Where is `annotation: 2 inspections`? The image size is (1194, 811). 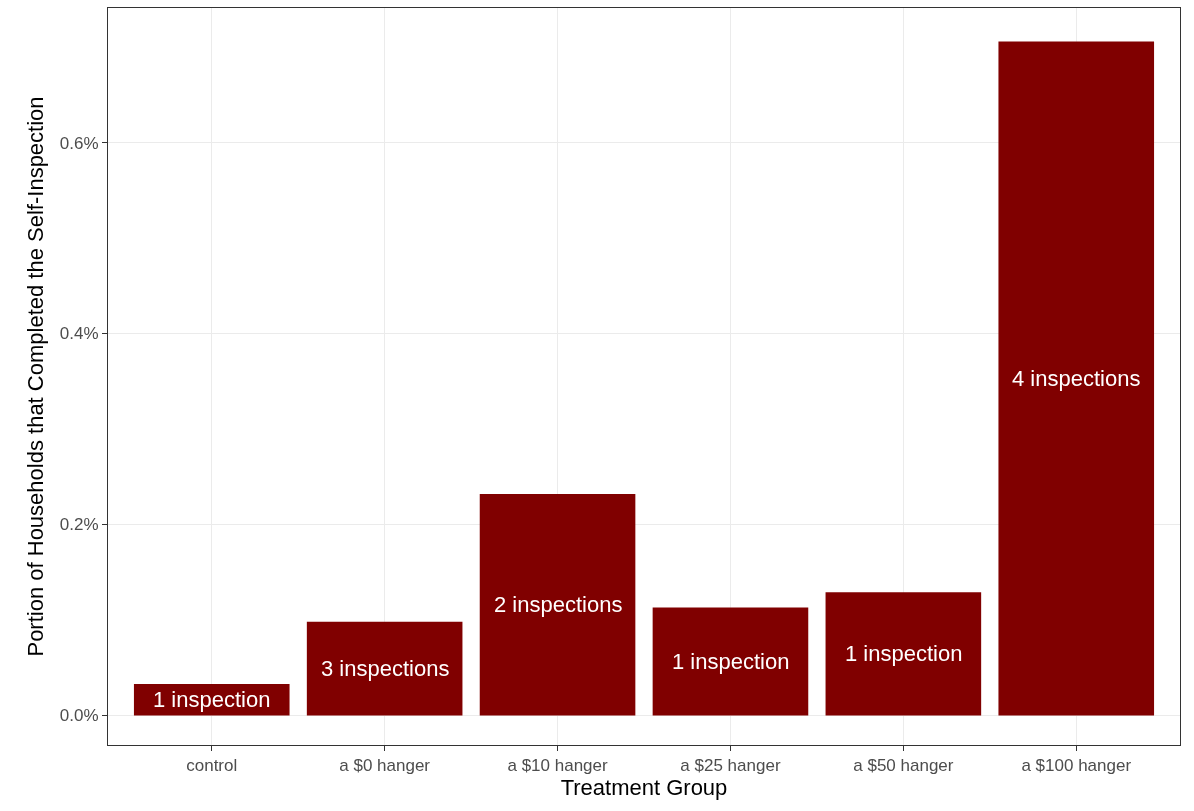 annotation: 2 inspections is located at coordinates (558, 604).